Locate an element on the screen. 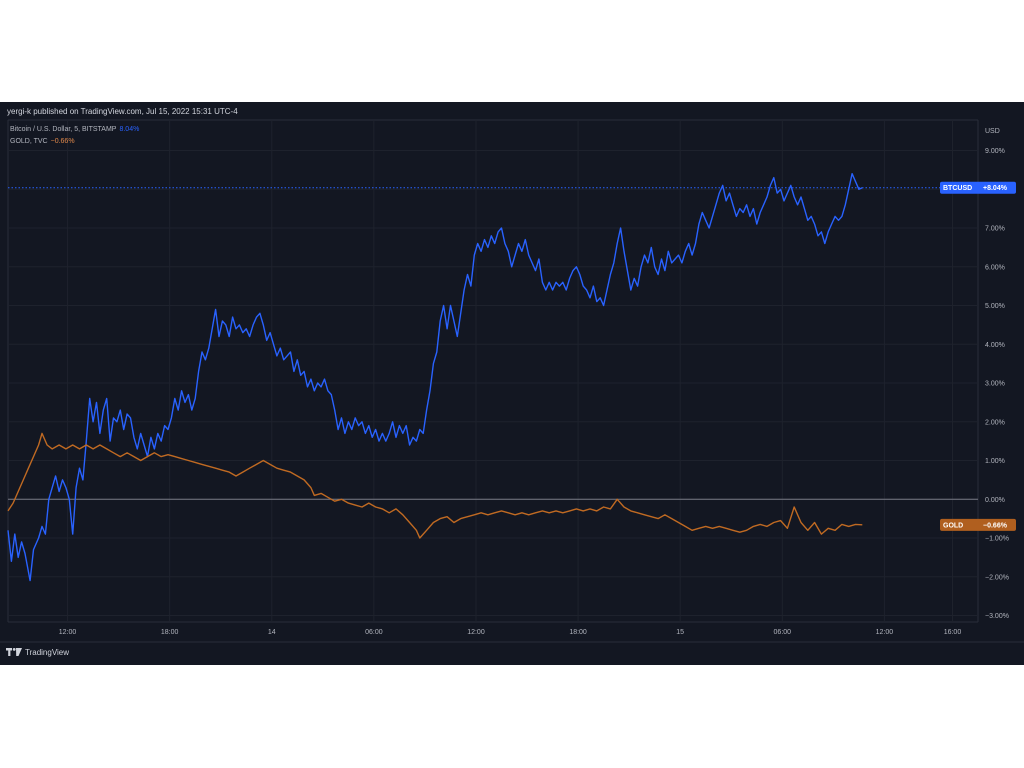 The height and width of the screenshot is (768, 1024). gold-tag-name: GOLD is located at coordinates (953, 525).